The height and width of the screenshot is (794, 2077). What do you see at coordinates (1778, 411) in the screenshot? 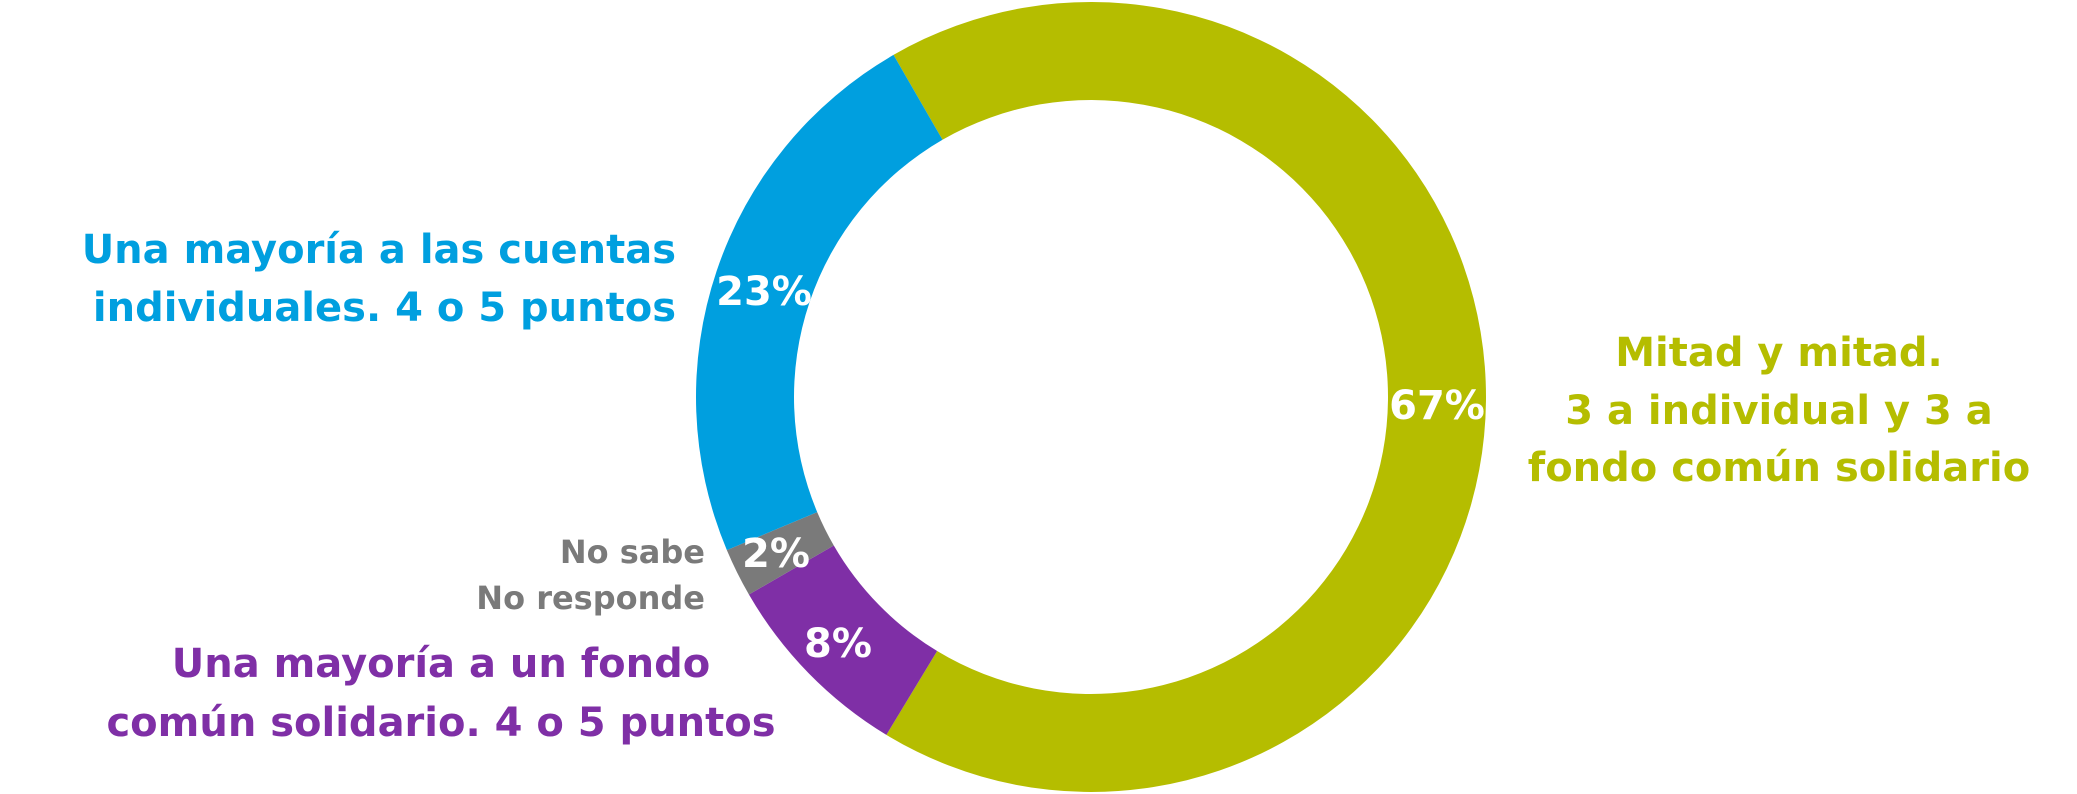
I see `category-label: 3 a individual y 3 a` at bounding box center [1778, 411].